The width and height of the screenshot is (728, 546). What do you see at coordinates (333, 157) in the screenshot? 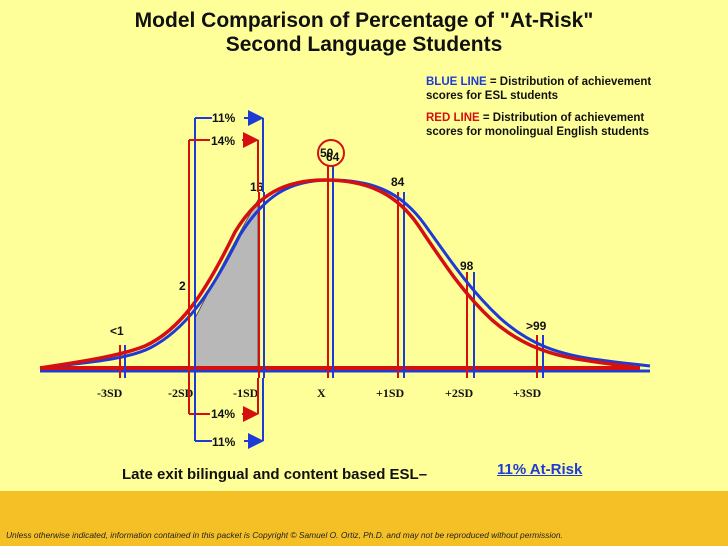
I see `percentile-64: 64` at bounding box center [333, 157].